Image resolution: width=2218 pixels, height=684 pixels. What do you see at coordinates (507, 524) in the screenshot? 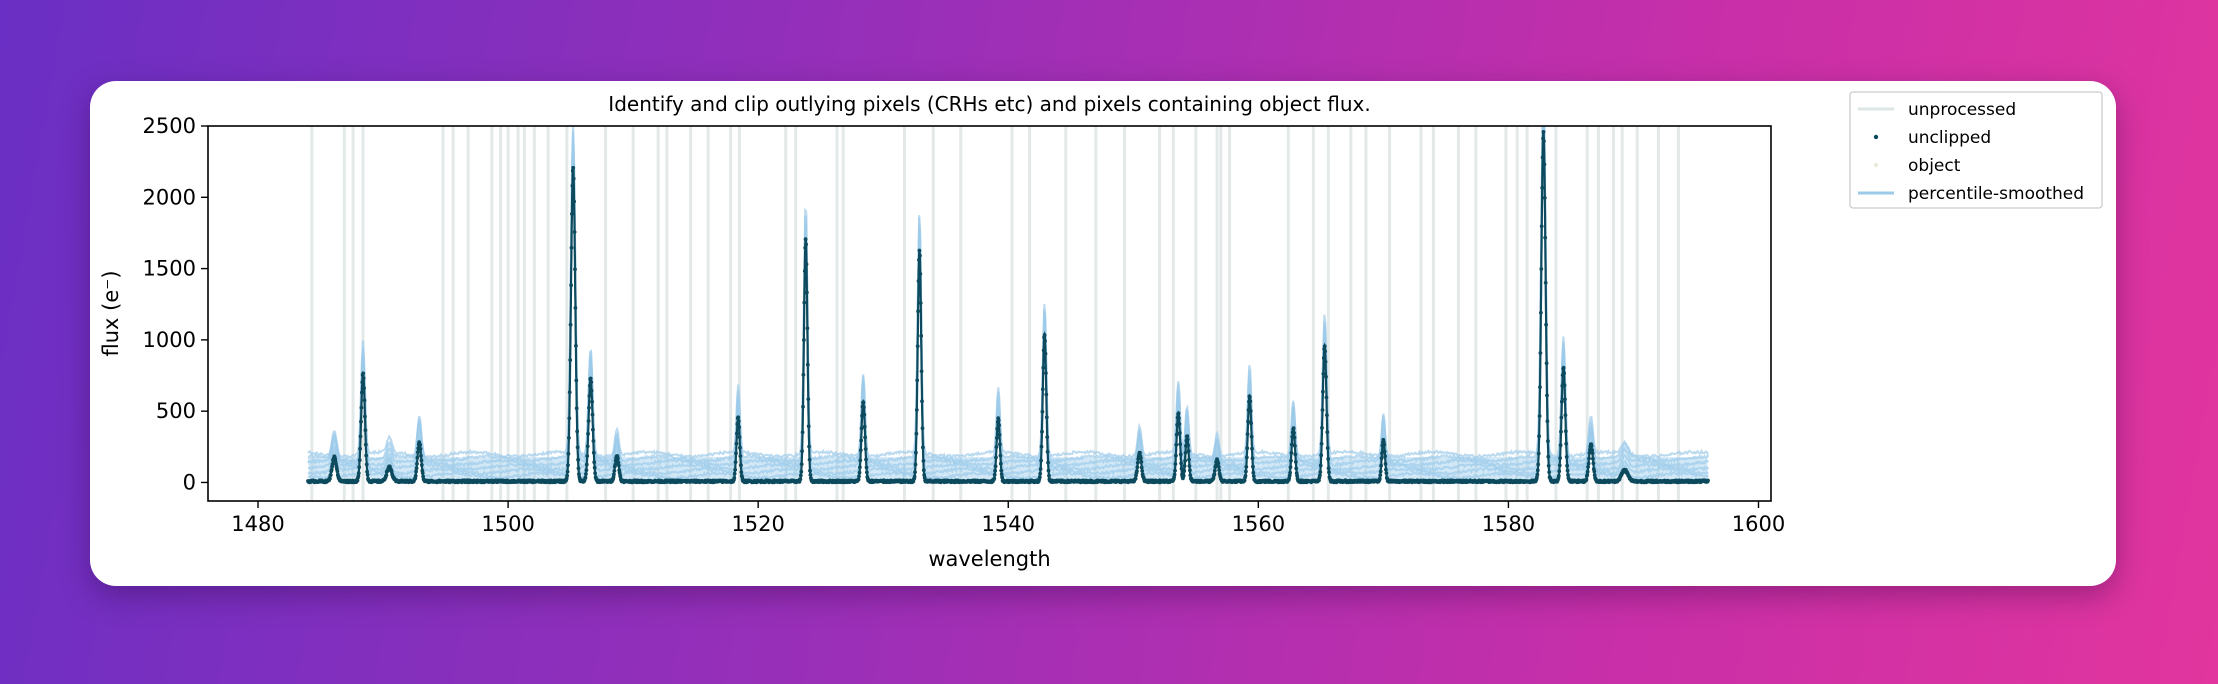
I see `x-tick-label: 1500` at bounding box center [507, 524].